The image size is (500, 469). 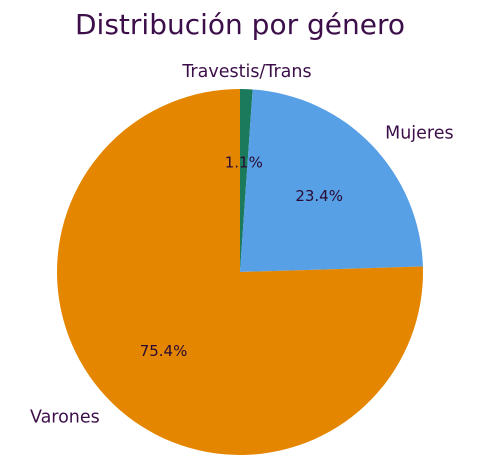 I want to click on pie-pct-label-mujeres: 23.4%, so click(x=319, y=196).